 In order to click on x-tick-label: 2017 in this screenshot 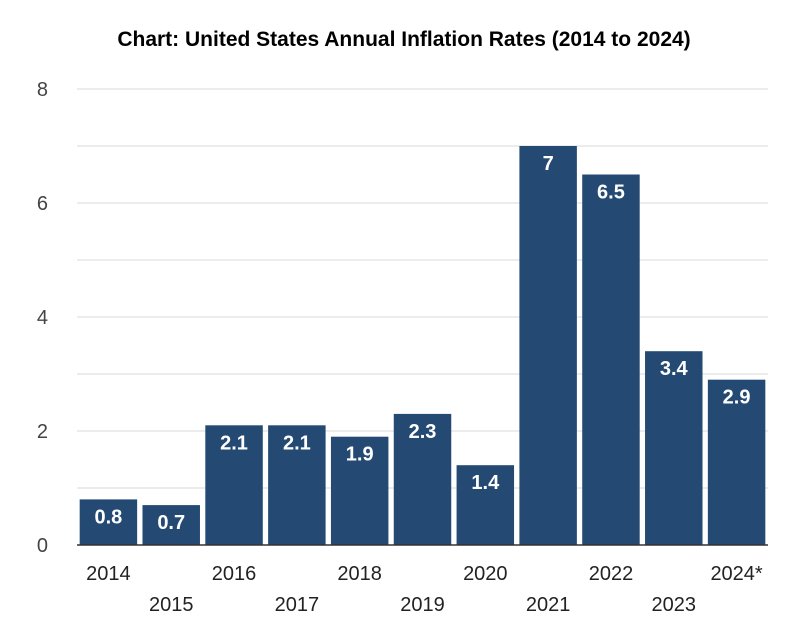, I will do `click(297, 605)`.